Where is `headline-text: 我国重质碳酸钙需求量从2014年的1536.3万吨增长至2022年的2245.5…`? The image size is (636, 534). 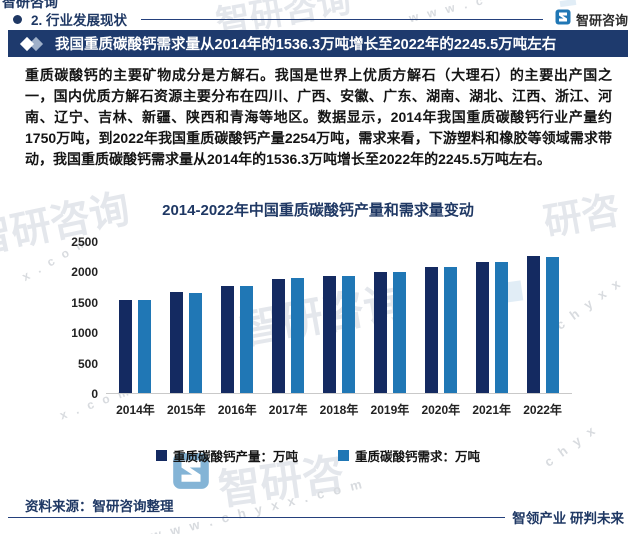
headline-text: 我国重质碳酸钙需求量从2014年的1536.3万吨增长至2022年的2245.5… is located at coordinates (306, 45).